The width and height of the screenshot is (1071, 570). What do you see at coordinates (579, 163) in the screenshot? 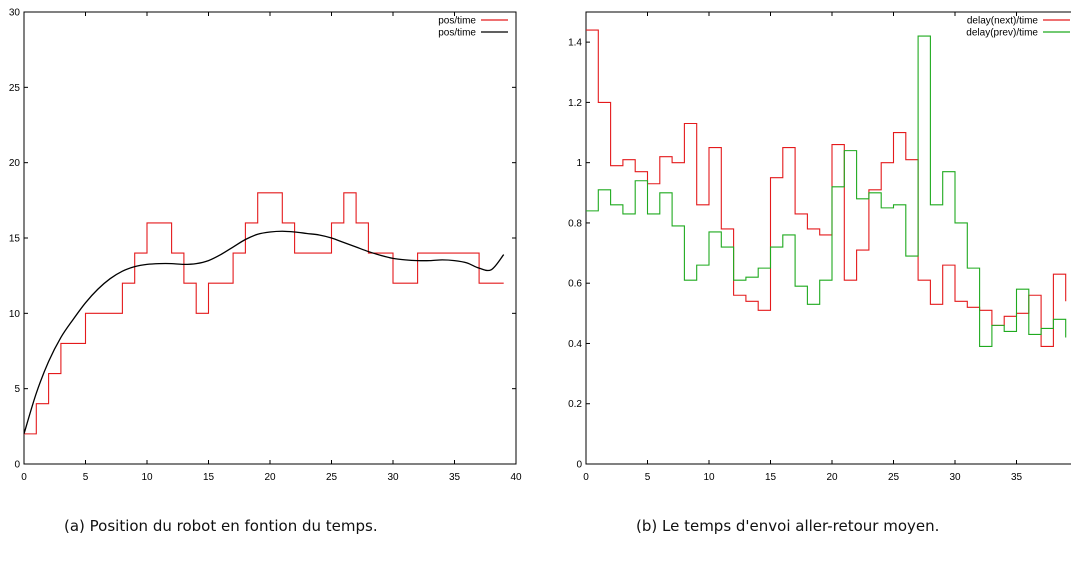
I see `y-tick-label: 1` at bounding box center [579, 163].